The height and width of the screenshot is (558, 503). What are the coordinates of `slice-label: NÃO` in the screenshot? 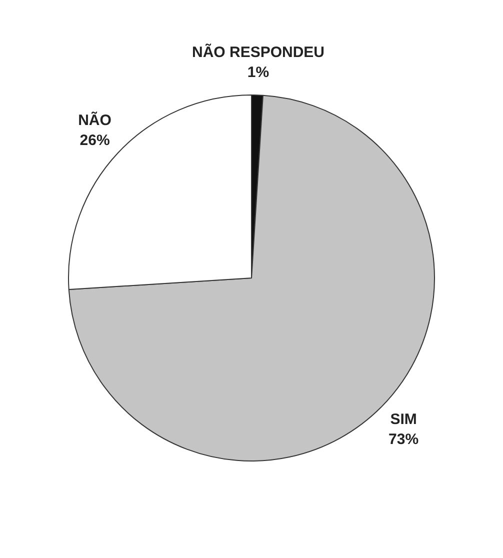 It's located at (95, 119).